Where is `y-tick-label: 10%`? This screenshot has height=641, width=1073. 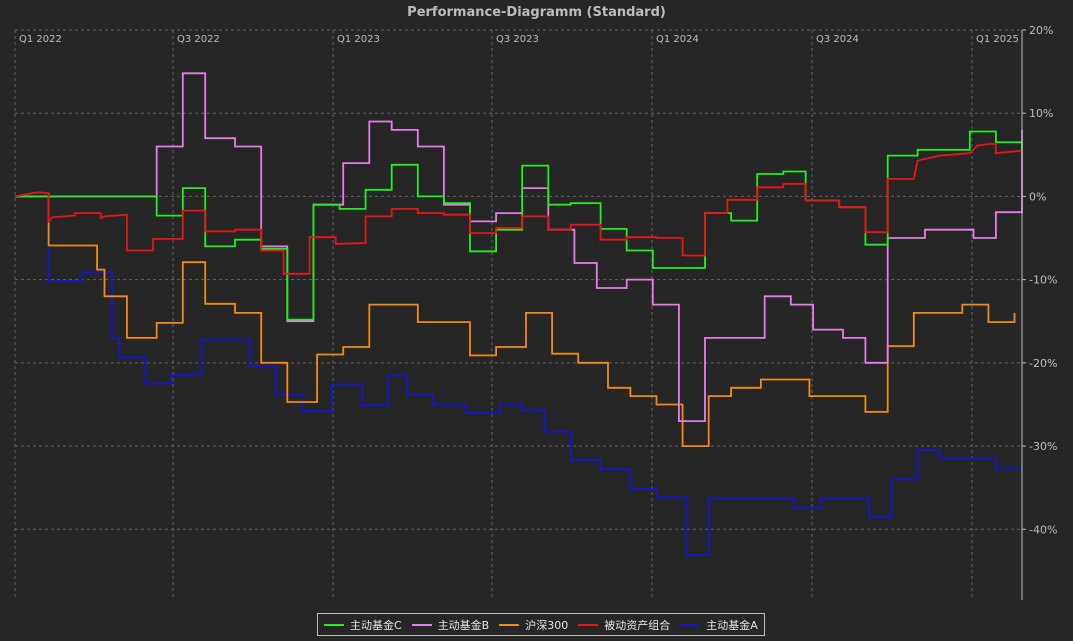 y-tick-label: 10% is located at coordinates (1041, 113).